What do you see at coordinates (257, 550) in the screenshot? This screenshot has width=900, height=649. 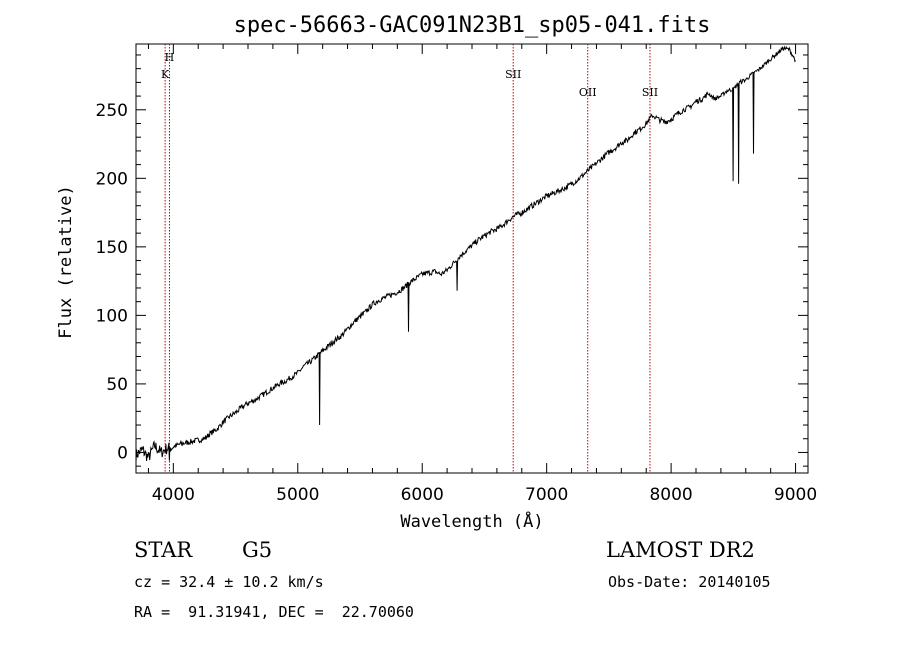 I see `subclass: G5` at bounding box center [257, 550].